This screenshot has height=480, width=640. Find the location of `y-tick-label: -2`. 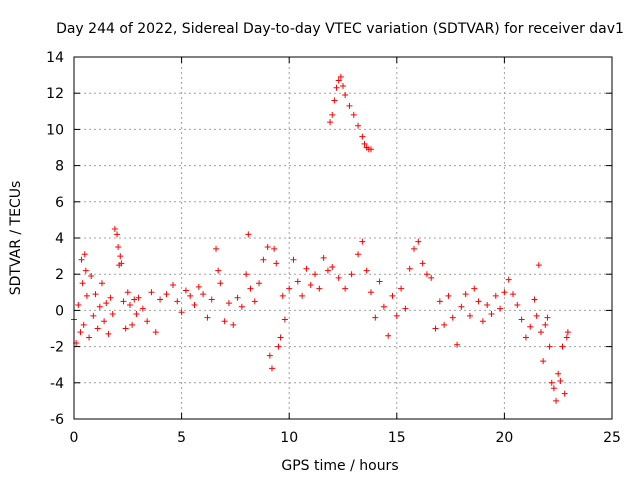

y-tick-label: -2 is located at coordinates (57, 348).